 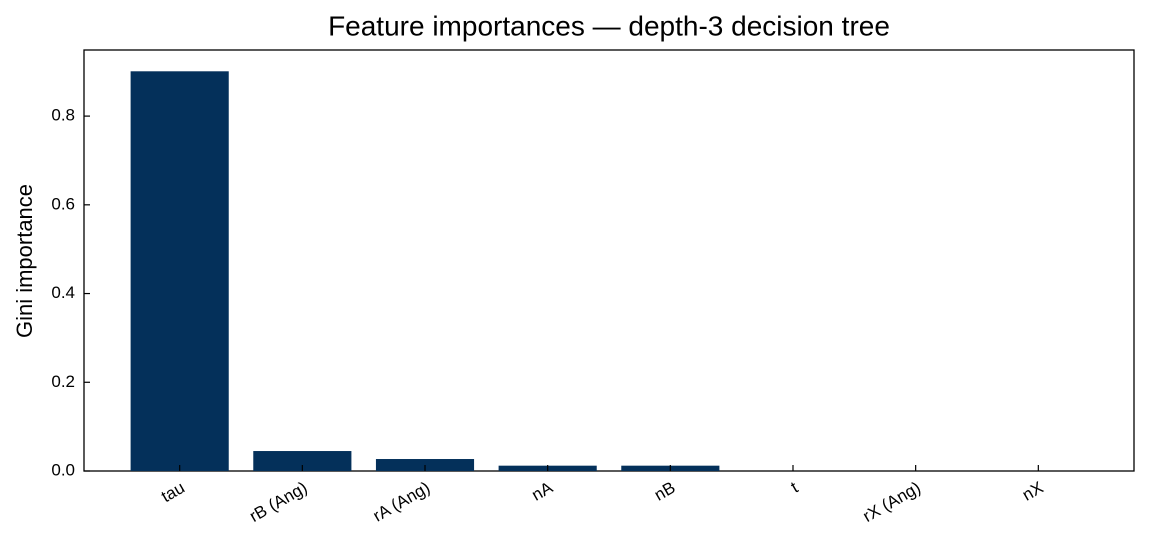 I want to click on x-tick-label: nA, so click(x=542, y=491).